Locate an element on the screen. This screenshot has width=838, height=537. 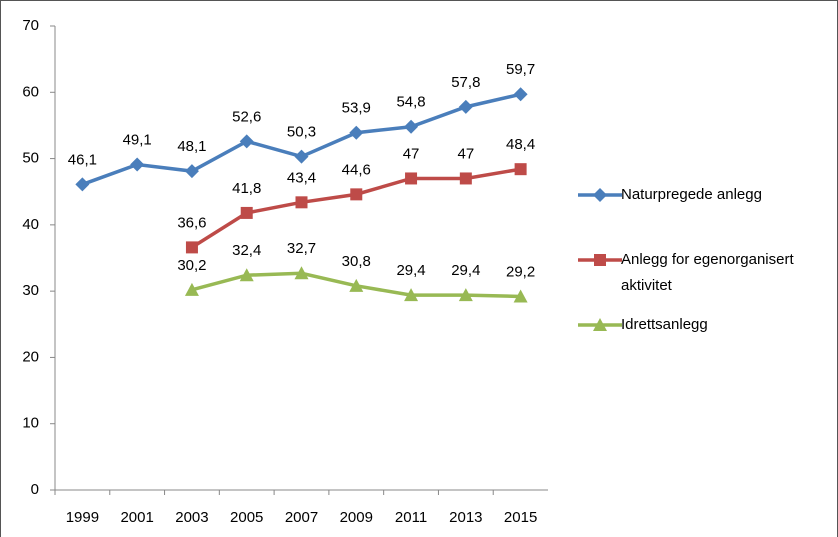
data-label: 32,7 is located at coordinates (301, 248).